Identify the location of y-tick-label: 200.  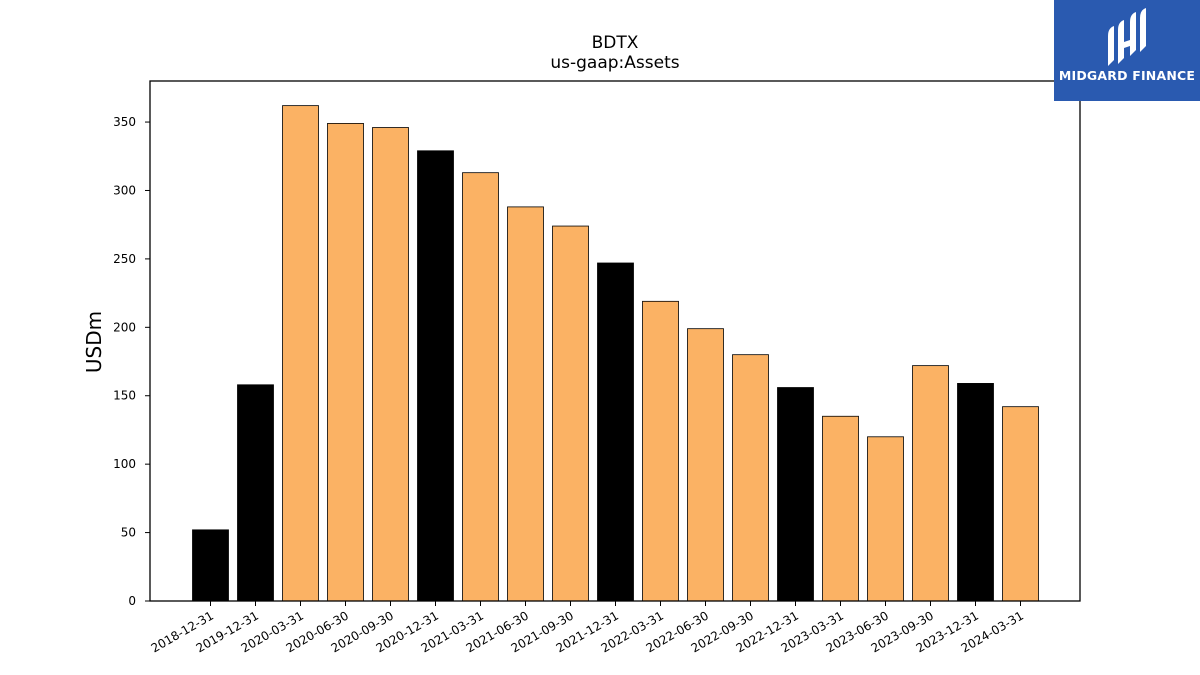
(124, 327).